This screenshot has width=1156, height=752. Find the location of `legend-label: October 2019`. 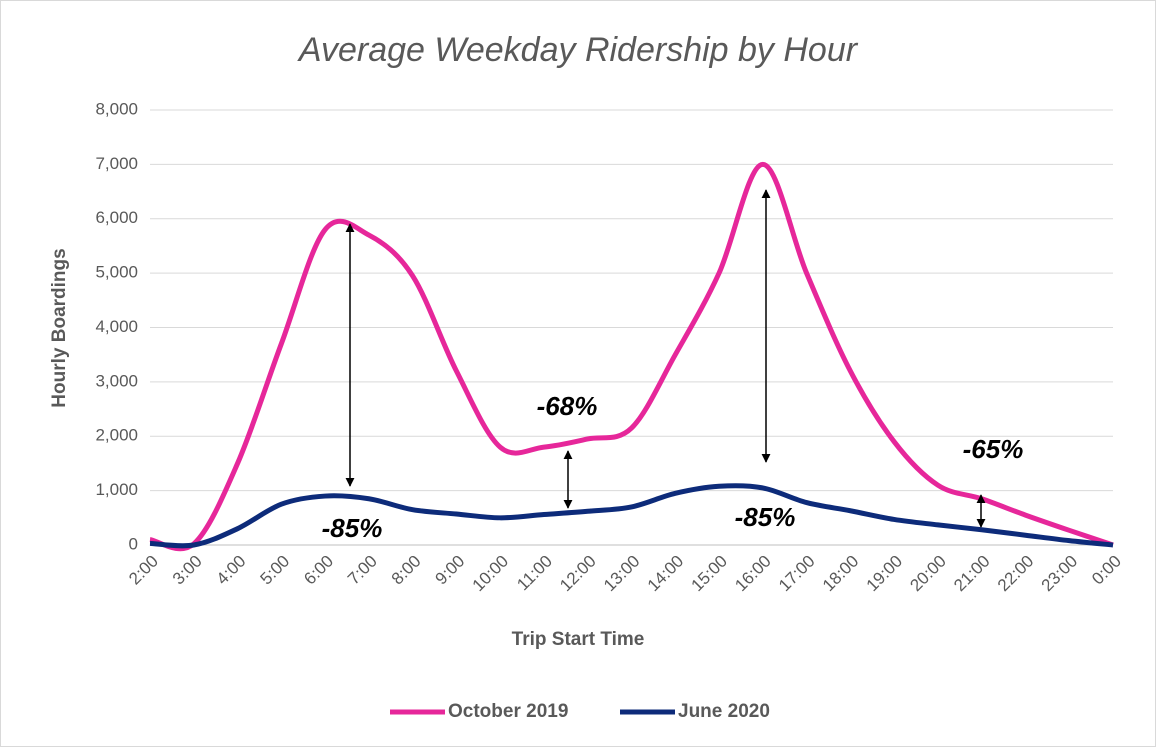

legend-label: October 2019 is located at coordinates (508, 711).